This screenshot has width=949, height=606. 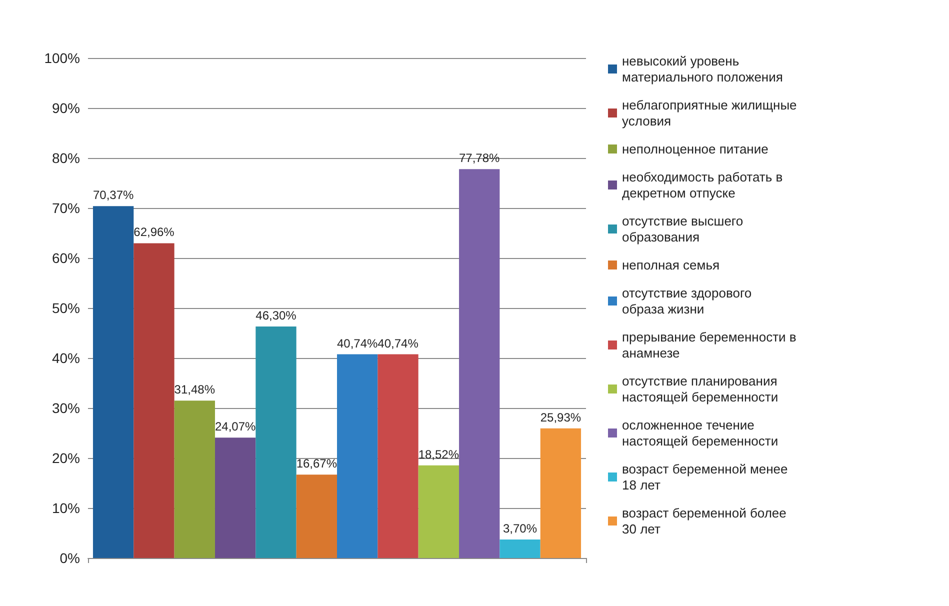 I want to click on data-label: 24,07%, so click(x=235, y=427).